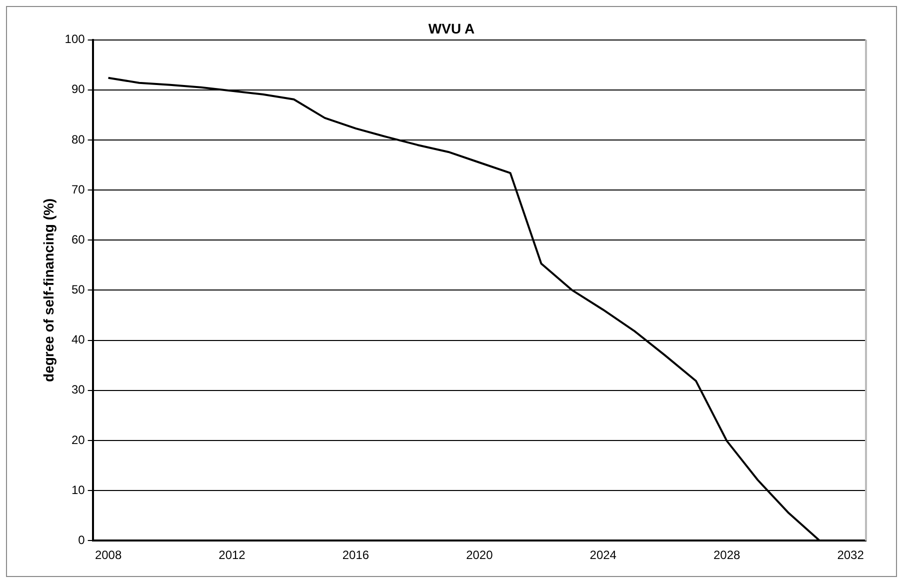 This screenshot has width=903, height=583. What do you see at coordinates (78, 139) in the screenshot?
I see `y-tick-label: 80` at bounding box center [78, 139].